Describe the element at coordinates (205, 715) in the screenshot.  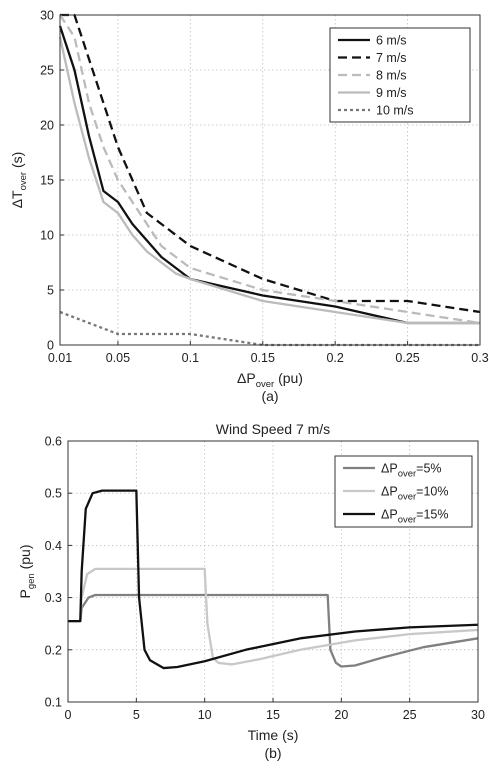
I see `x-tick-label: 10` at that location.